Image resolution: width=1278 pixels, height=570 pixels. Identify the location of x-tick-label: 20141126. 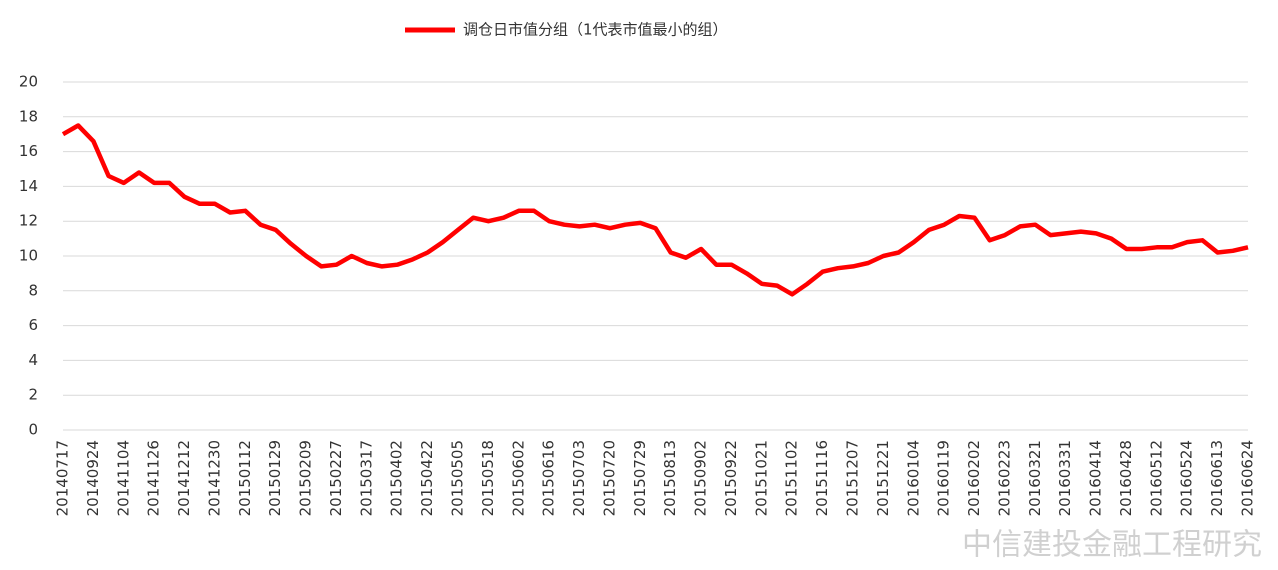
(154, 478).